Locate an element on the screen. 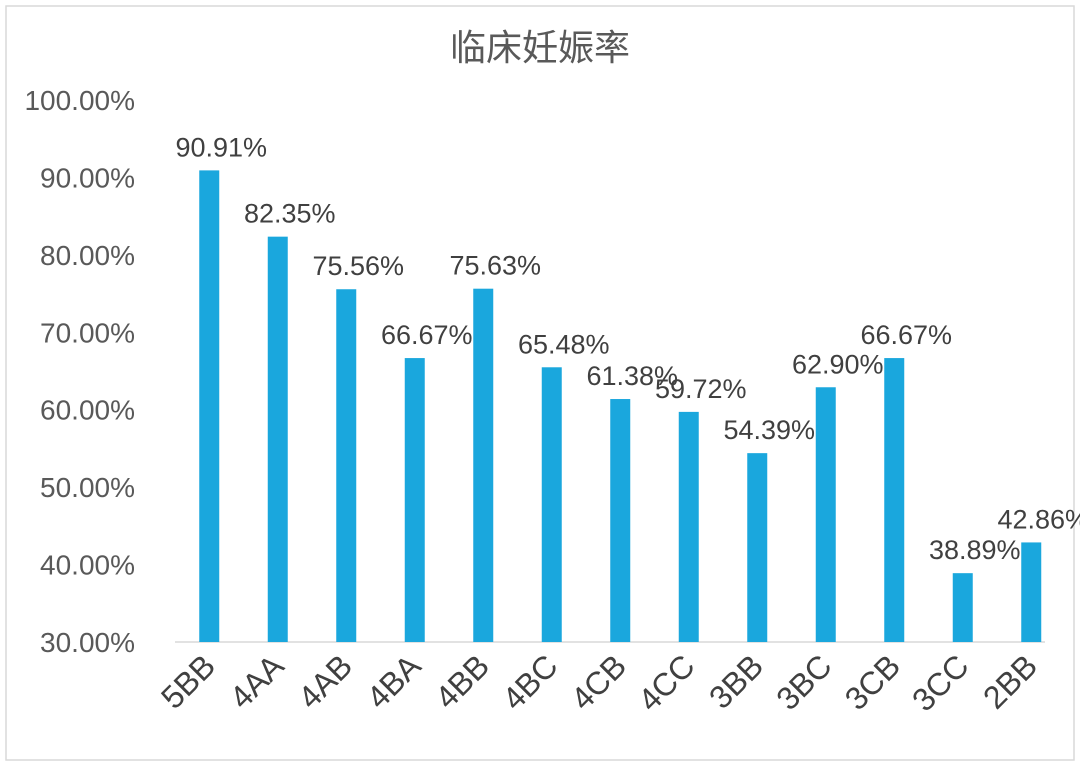 The width and height of the screenshot is (1080, 766). y-tick-label: 80.00% is located at coordinates (87, 255).